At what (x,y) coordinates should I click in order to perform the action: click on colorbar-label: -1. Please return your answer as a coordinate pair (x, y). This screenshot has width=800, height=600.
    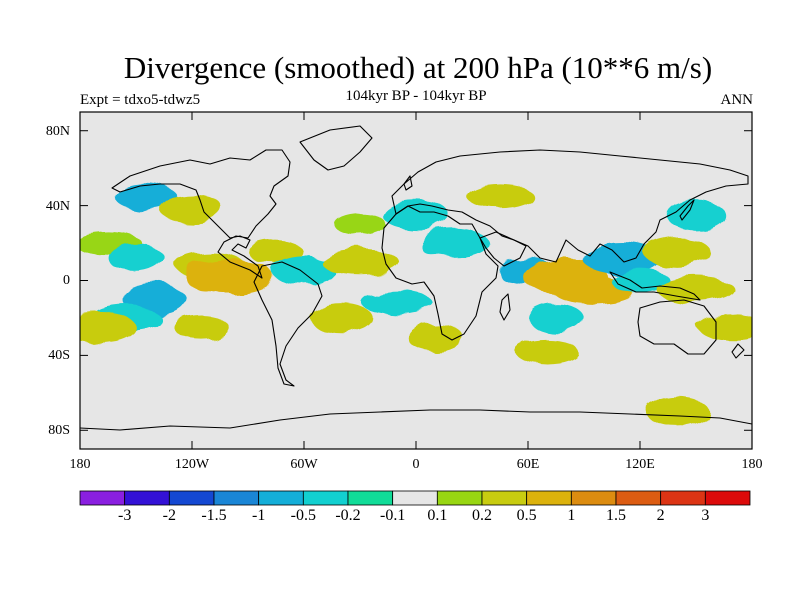
    Looking at the image, I should click on (258, 515).